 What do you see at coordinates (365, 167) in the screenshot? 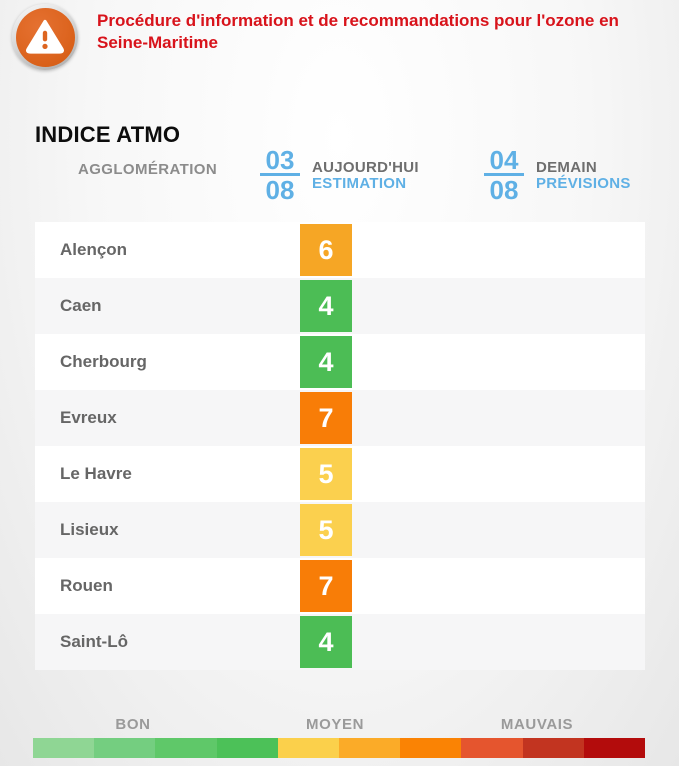
I see `today-label: AUJOURD'HUI` at bounding box center [365, 167].